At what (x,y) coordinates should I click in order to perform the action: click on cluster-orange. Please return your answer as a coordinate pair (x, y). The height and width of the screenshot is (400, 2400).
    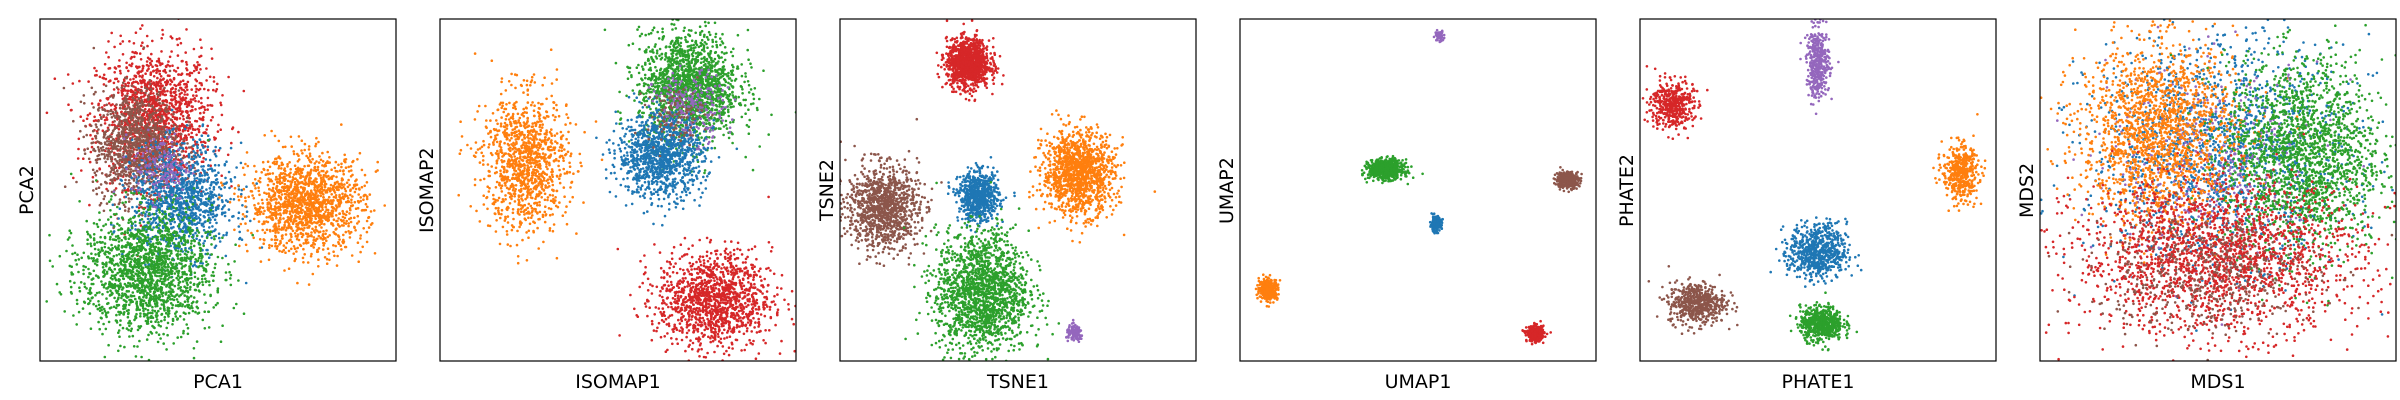
    Looking at the image, I should click on (302, 204).